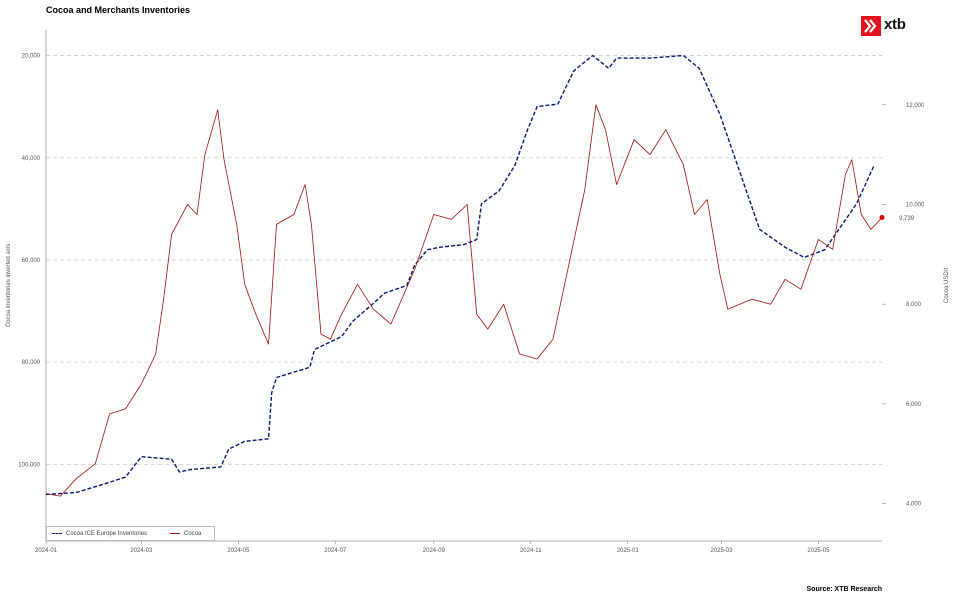  What do you see at coordinates (914, 305) in the screenshot?
I see `right-tick-label: 8,000` at bounding box center [914, 305].